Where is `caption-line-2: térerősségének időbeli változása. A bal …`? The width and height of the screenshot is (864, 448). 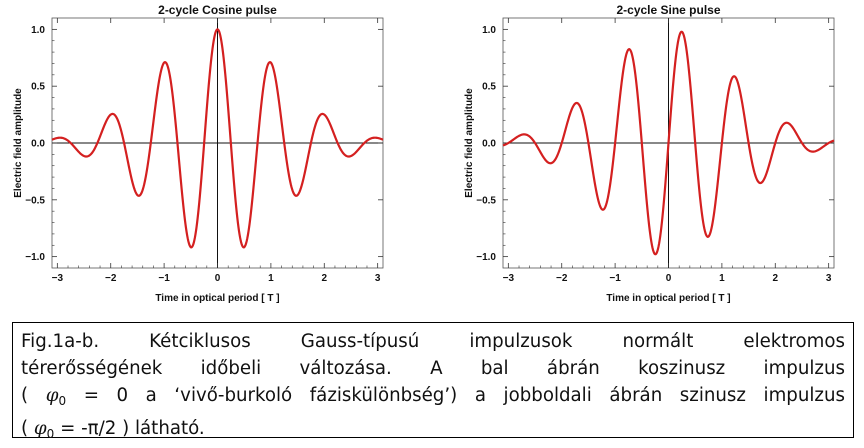 caption-line-2: térerősségének időbeli változása. A bal … is located at coordinates (433, 368).